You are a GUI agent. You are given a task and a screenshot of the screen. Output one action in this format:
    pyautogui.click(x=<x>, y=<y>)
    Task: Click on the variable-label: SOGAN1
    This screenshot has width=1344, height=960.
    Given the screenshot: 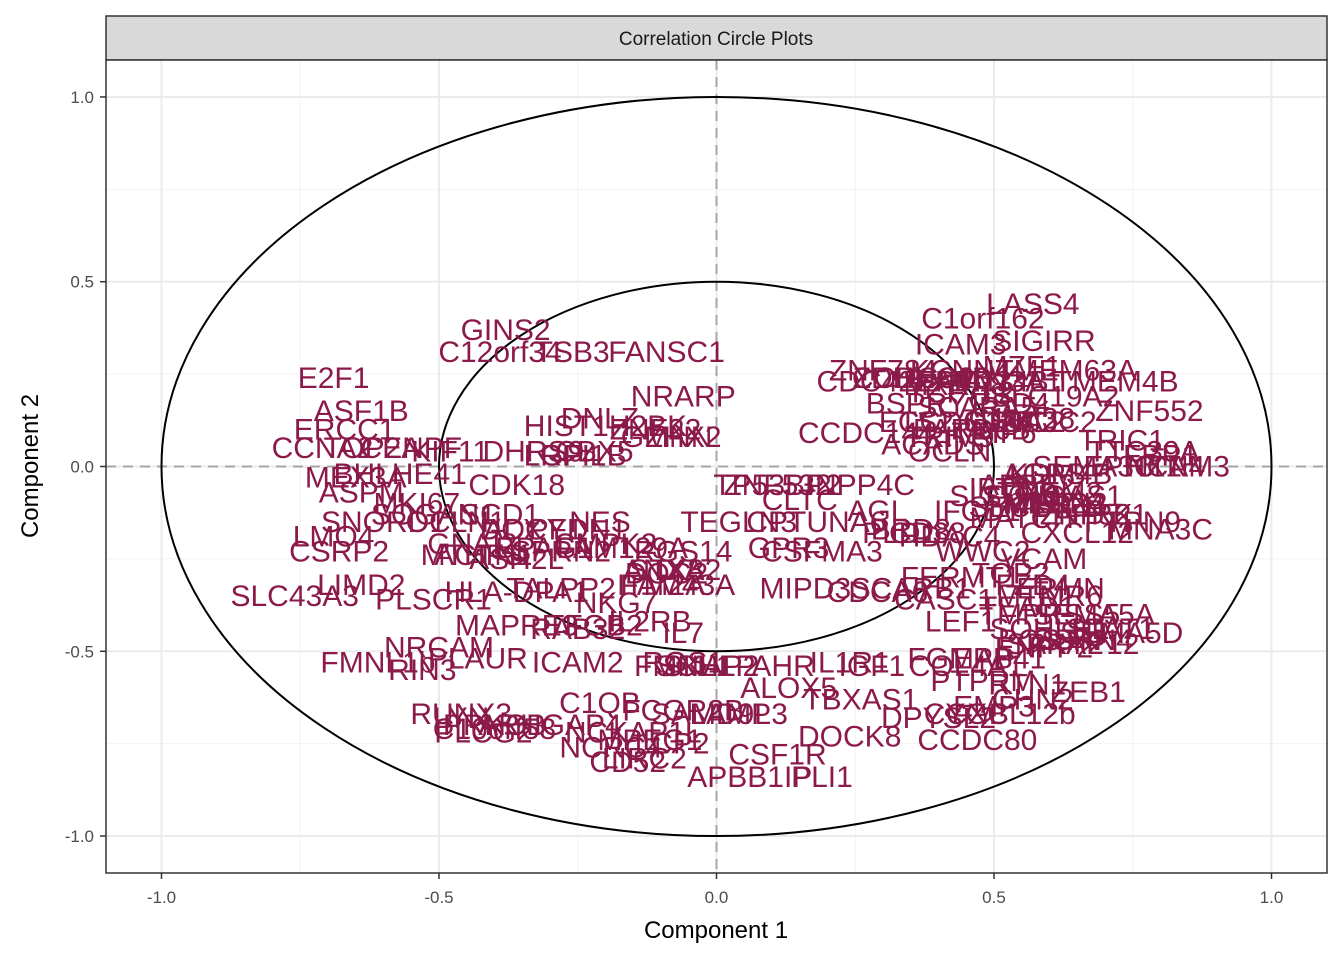 What is the action you would take?
    pyautogui.click(x=433, y=515)
    